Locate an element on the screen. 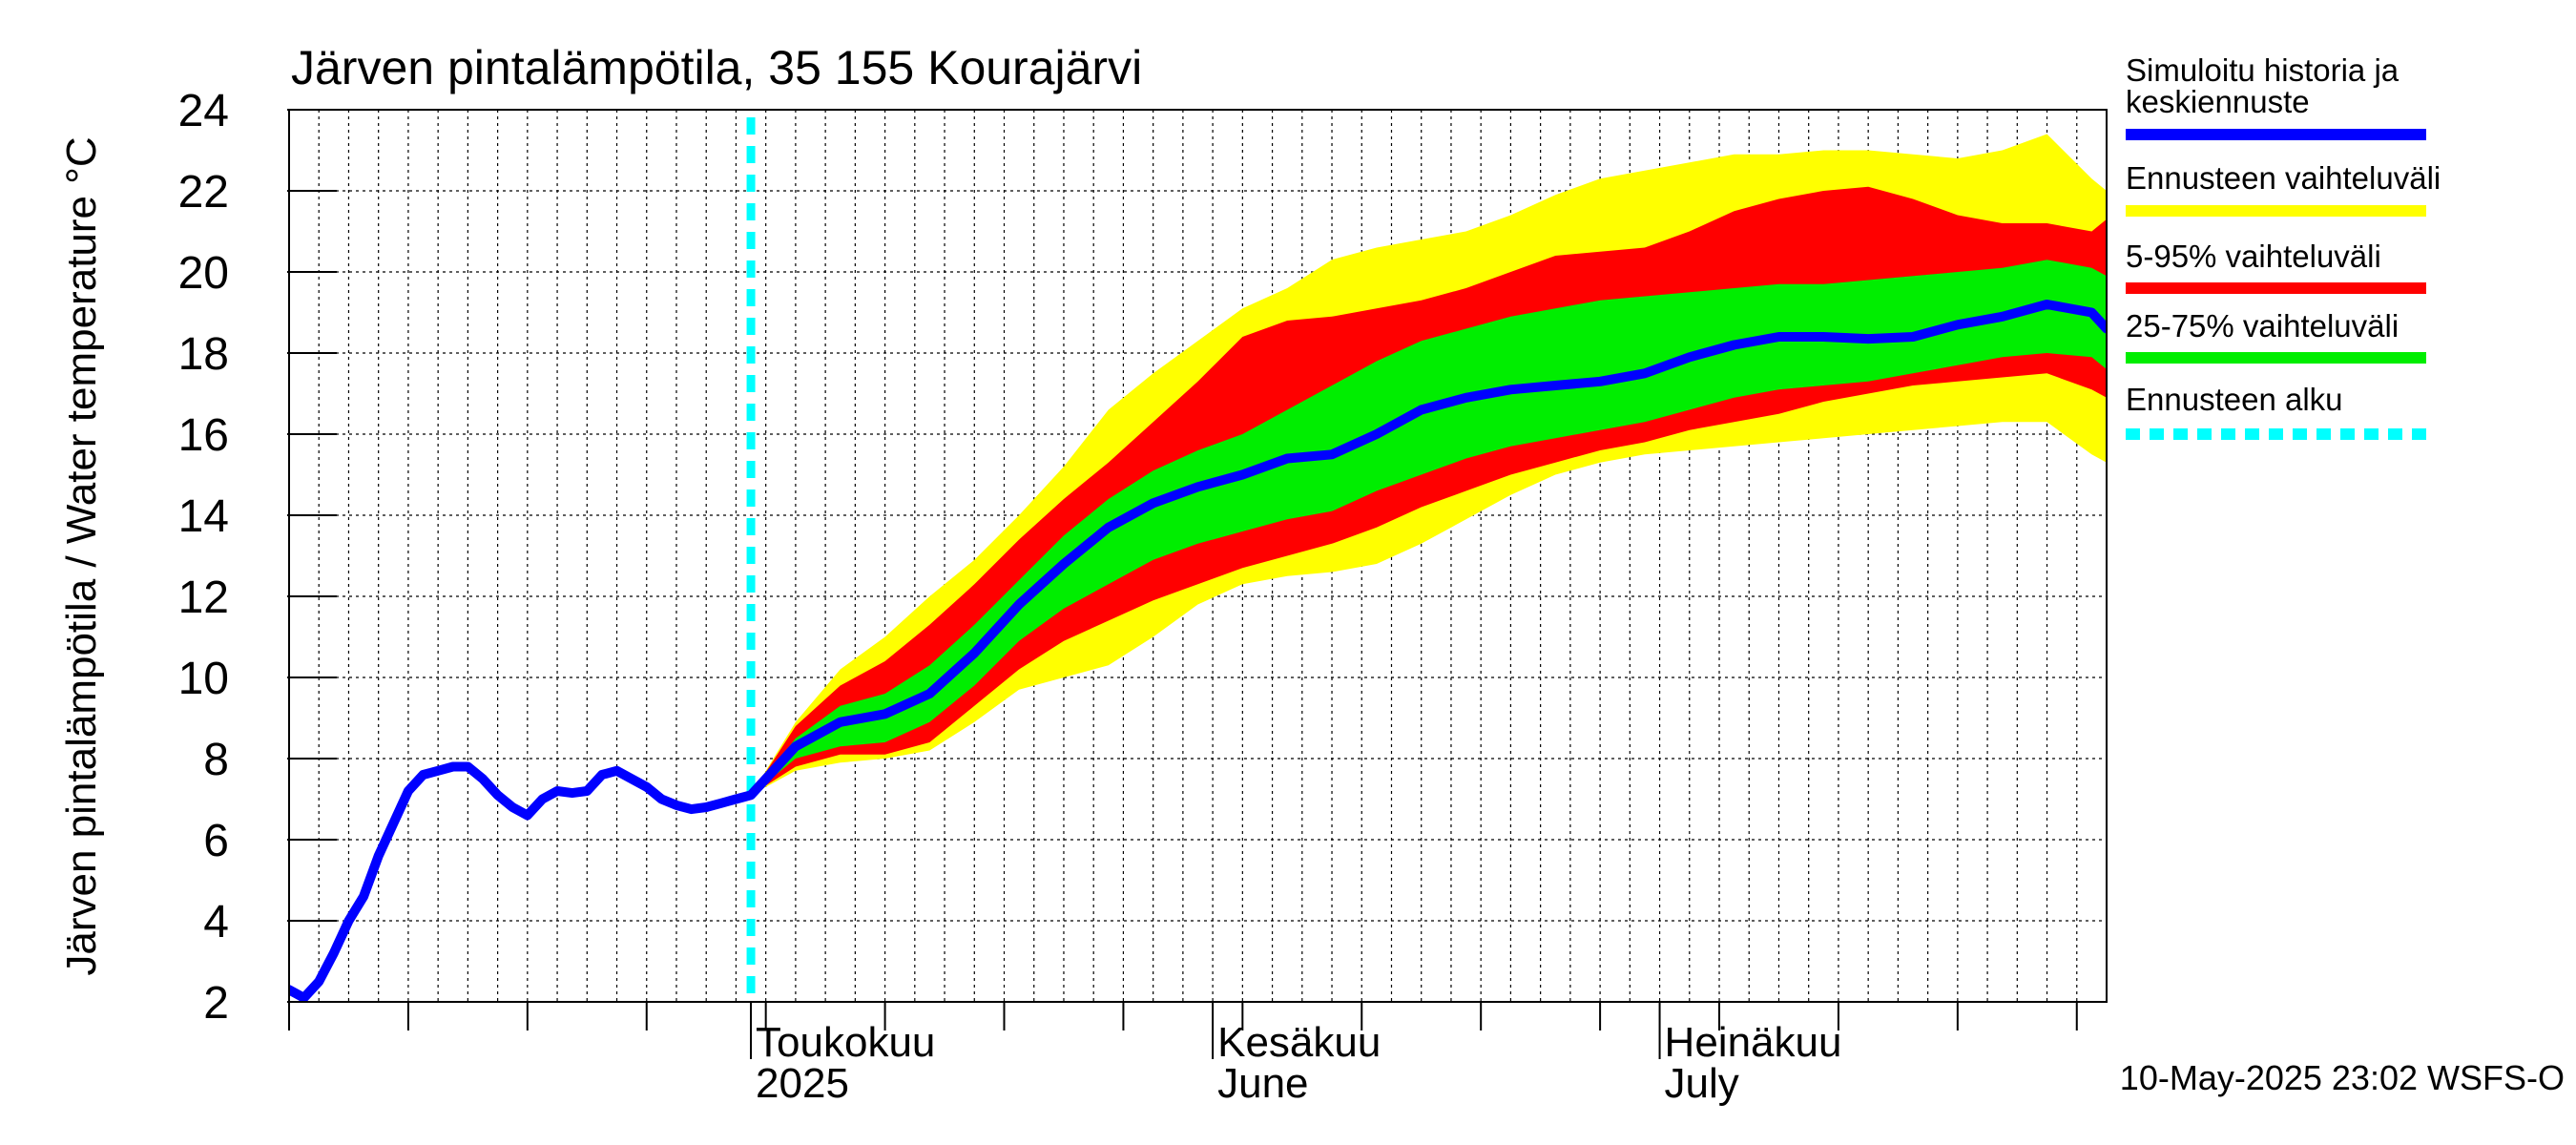 Image resolution: width=2576 pixels, height=1145 pixels. chart-title: Järven pintalämpötila, 35 155 Kourajärvi is located at coordinates (716, 67).